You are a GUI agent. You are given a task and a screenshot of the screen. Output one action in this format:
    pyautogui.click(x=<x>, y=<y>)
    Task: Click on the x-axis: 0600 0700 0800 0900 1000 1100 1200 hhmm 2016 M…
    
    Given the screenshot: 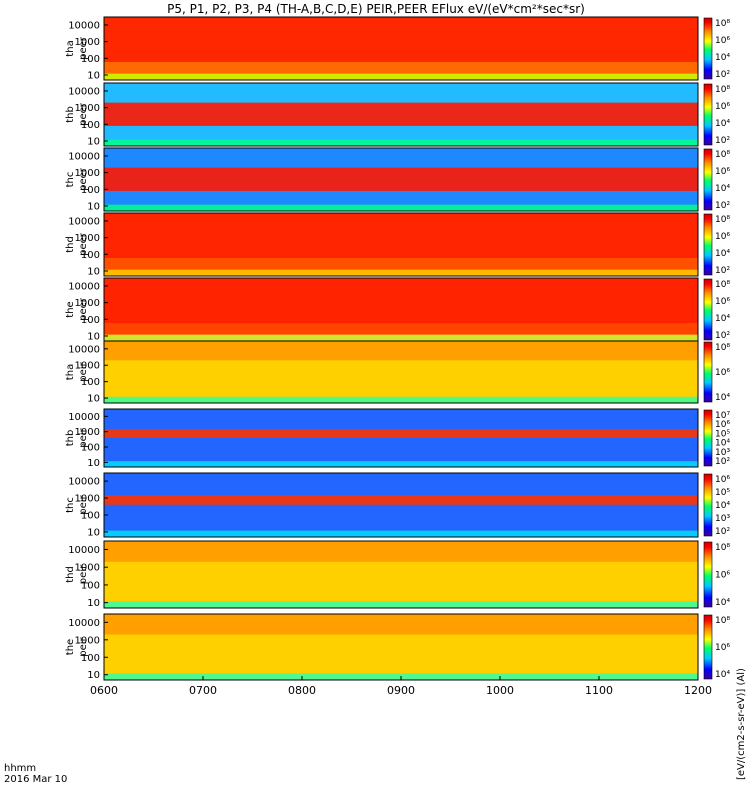 What is the action you would take?
    pyautogui.click(x=358, y=730)
    